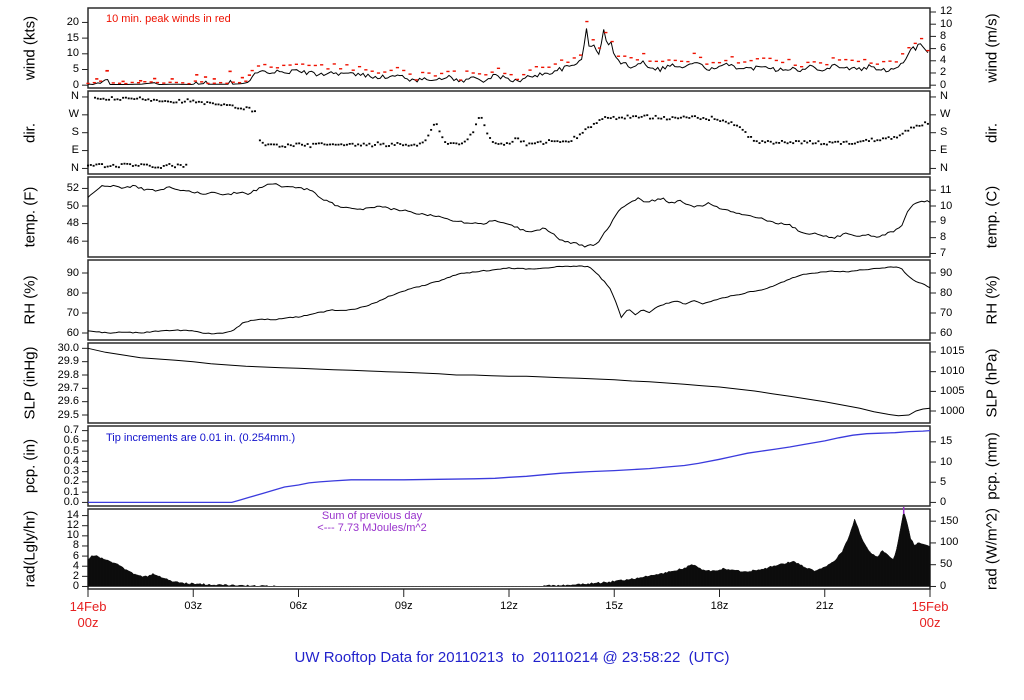  What do you see at coordinates (72, 535) in the screenshot?
I see `tick-label-left-rad: 10` at bounding box center [72, 535].